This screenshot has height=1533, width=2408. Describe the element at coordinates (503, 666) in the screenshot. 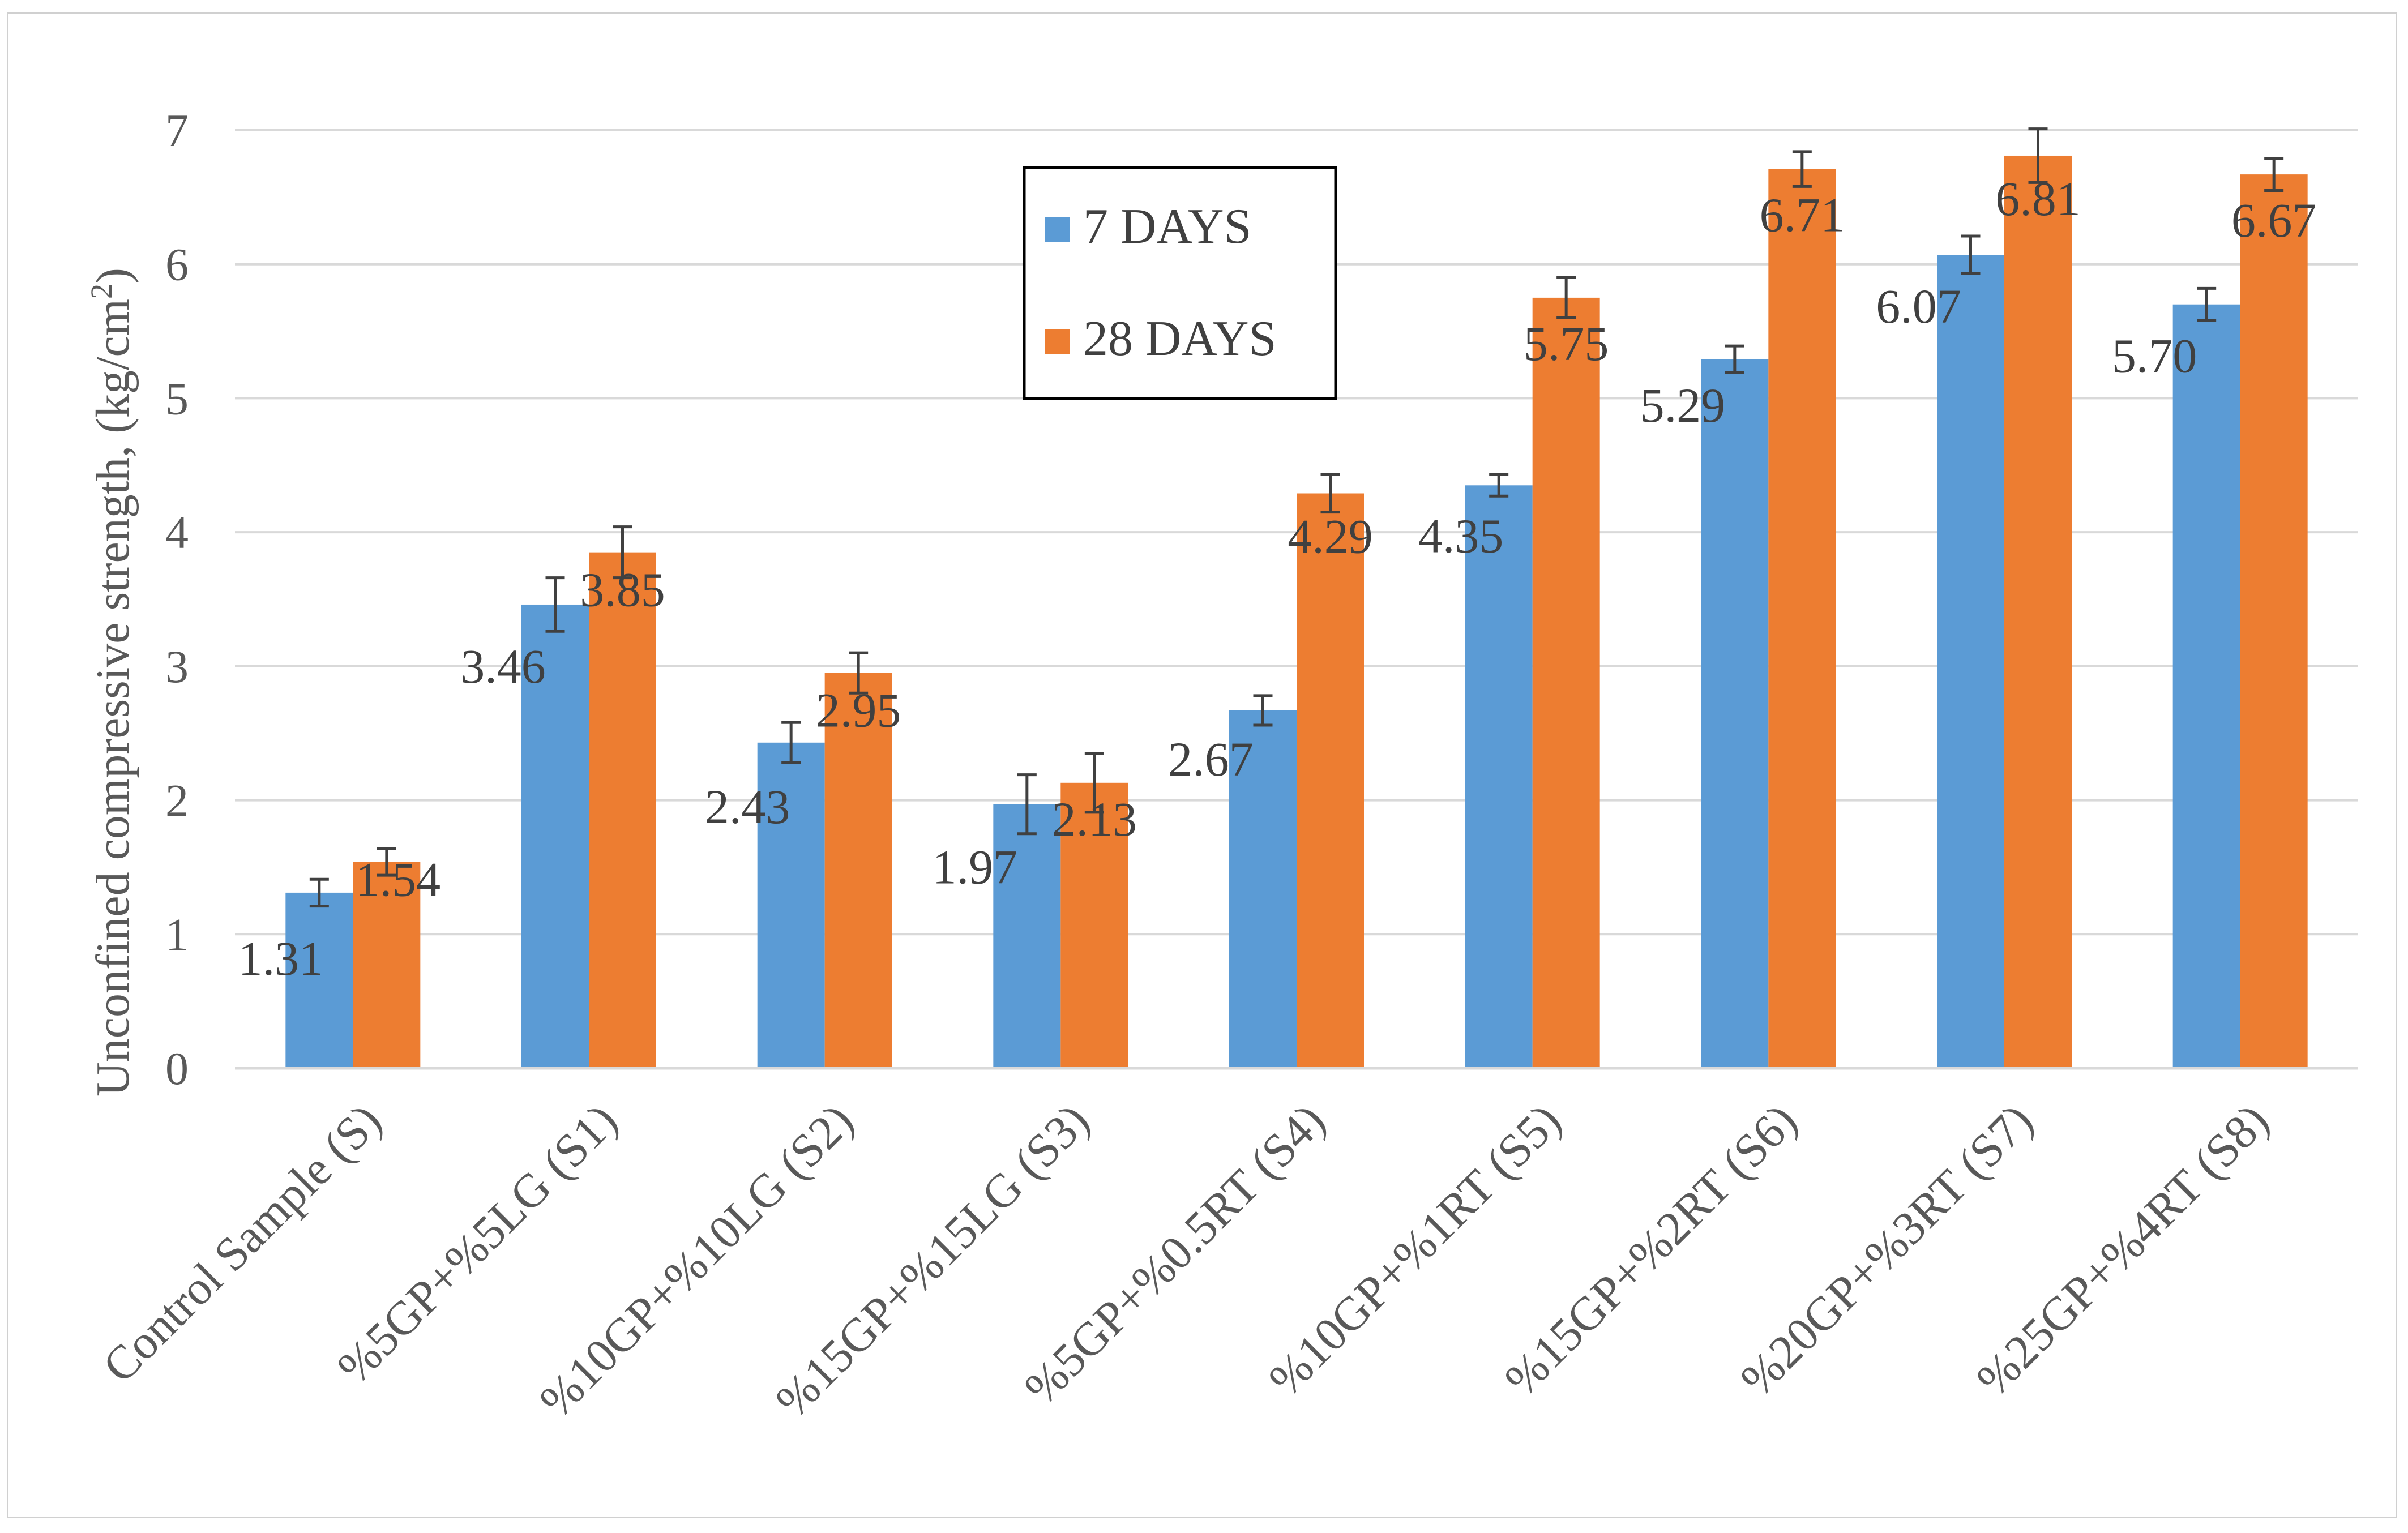

I see `data-label-7-days: 3.46` at that location.